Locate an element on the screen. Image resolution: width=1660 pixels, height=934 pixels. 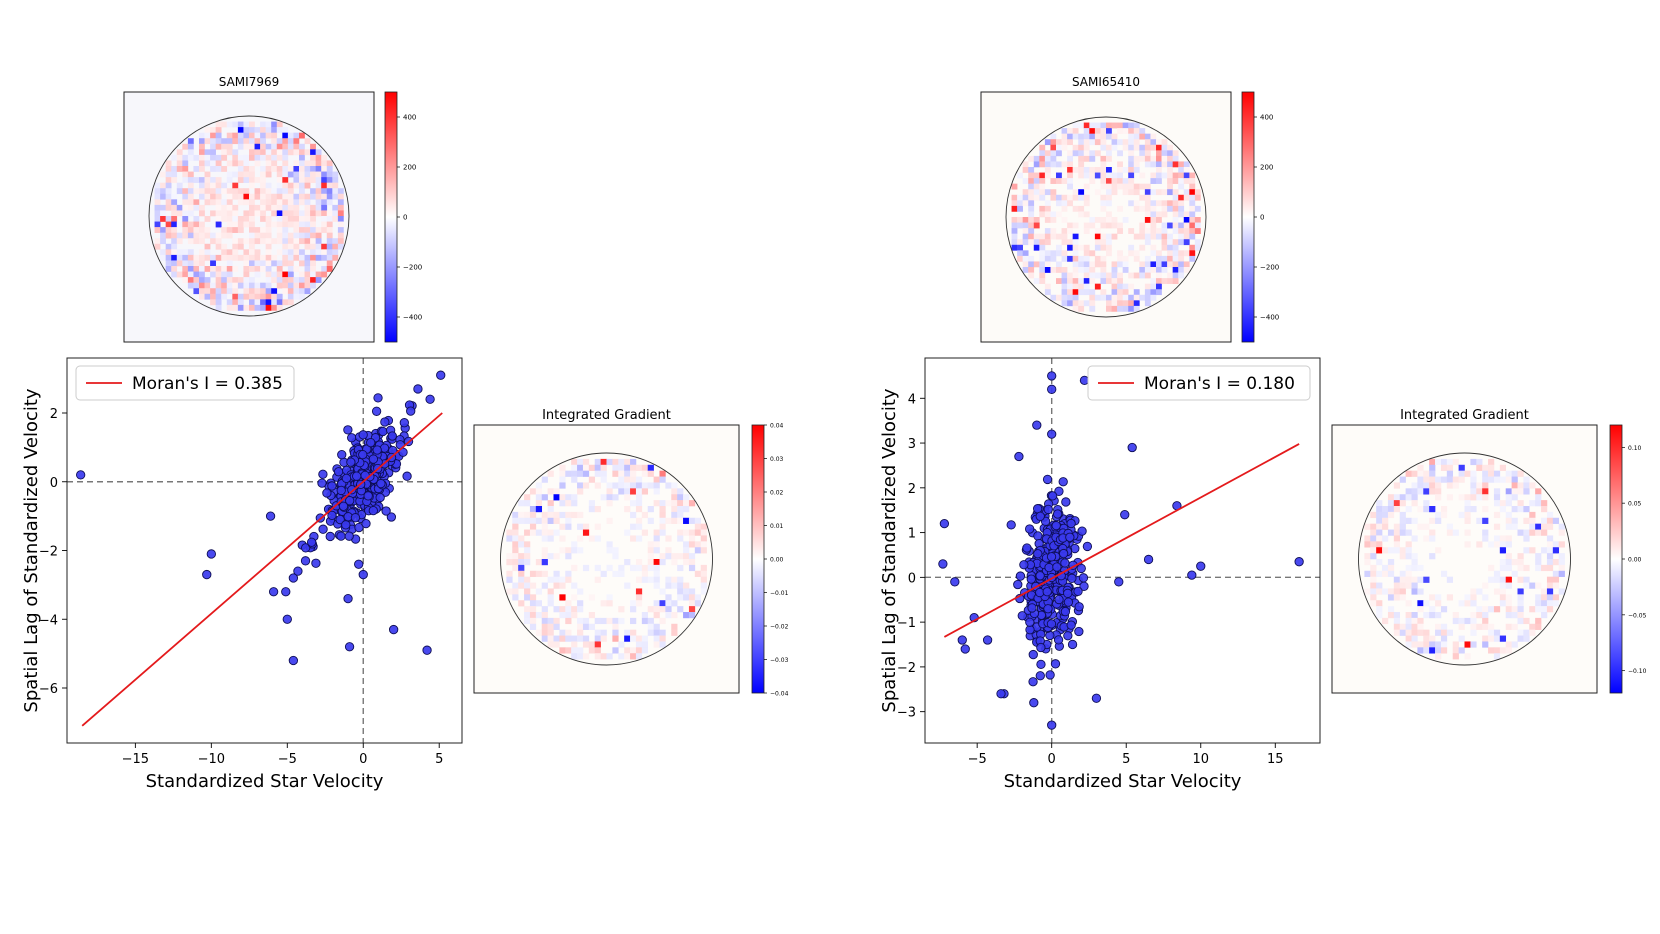
scatter1-fit-line is located at coordinates (262, 569).